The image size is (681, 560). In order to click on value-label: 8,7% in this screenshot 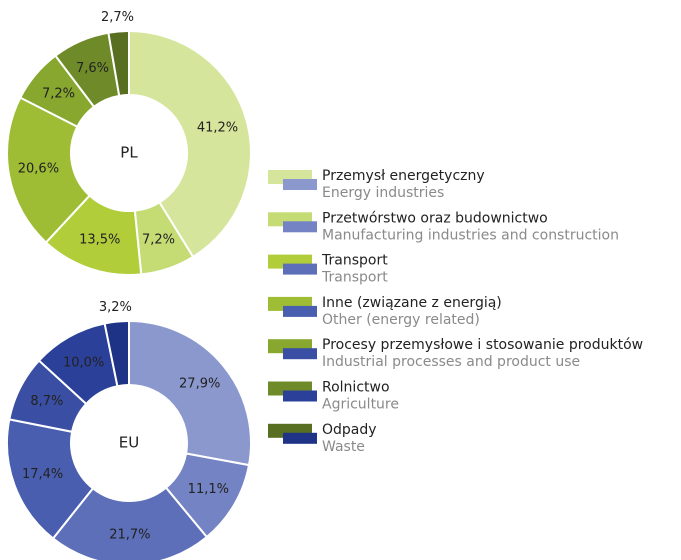, I will do `click(46, 401)`.